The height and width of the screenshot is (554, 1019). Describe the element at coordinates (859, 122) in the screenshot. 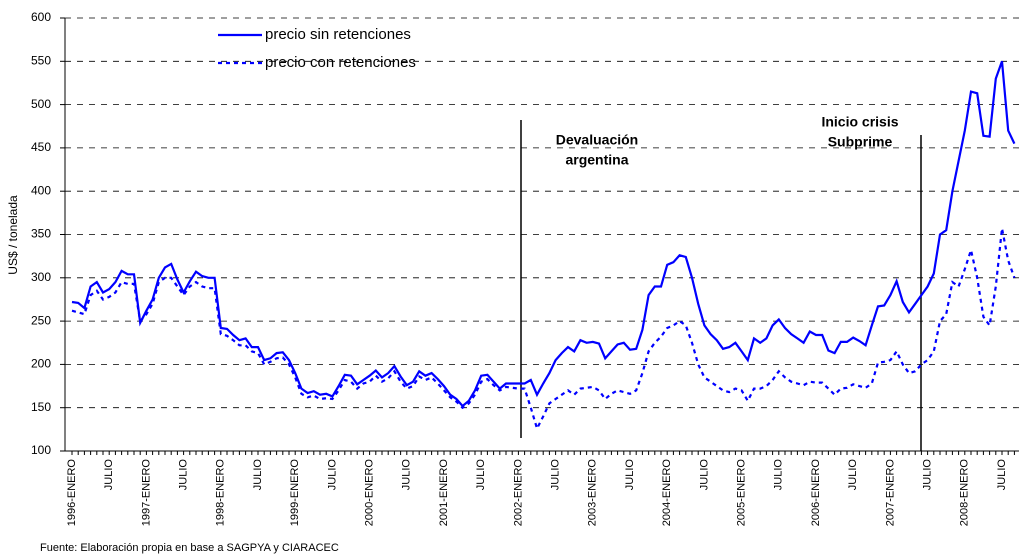

I see `annotation: Inicio crisis` at that location.